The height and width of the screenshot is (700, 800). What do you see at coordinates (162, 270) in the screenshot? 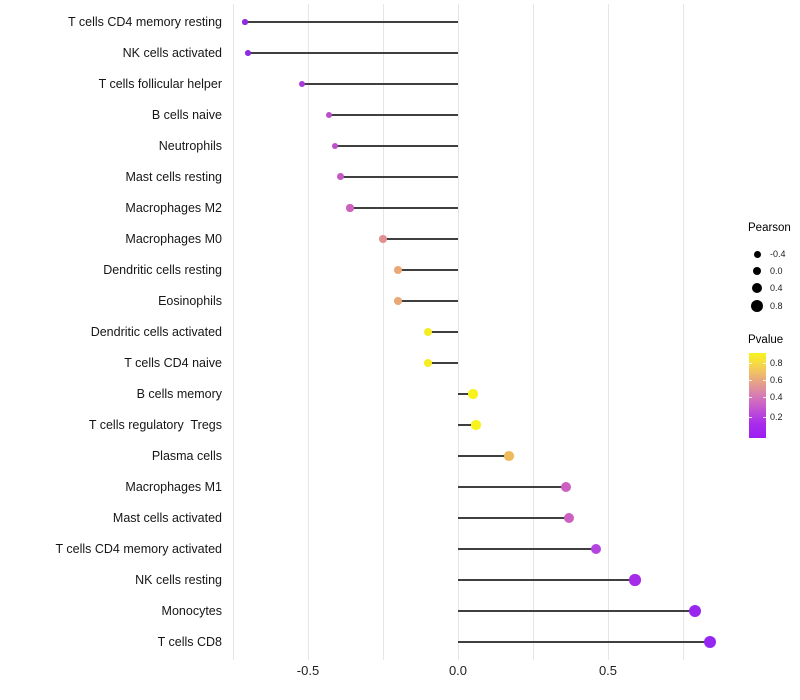
I see `y-axis-label: Dendritic cells resting` at bounding box center [162, 270].